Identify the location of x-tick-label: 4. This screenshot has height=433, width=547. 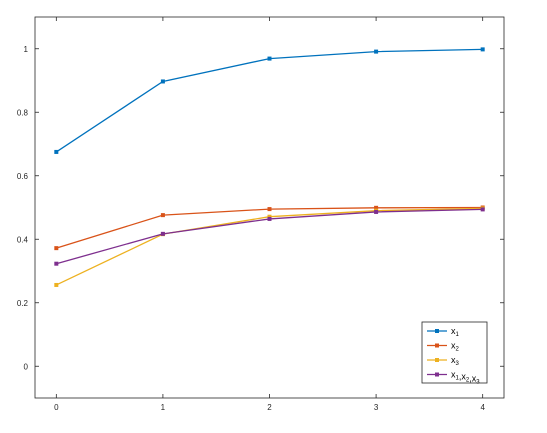
(482, 407).